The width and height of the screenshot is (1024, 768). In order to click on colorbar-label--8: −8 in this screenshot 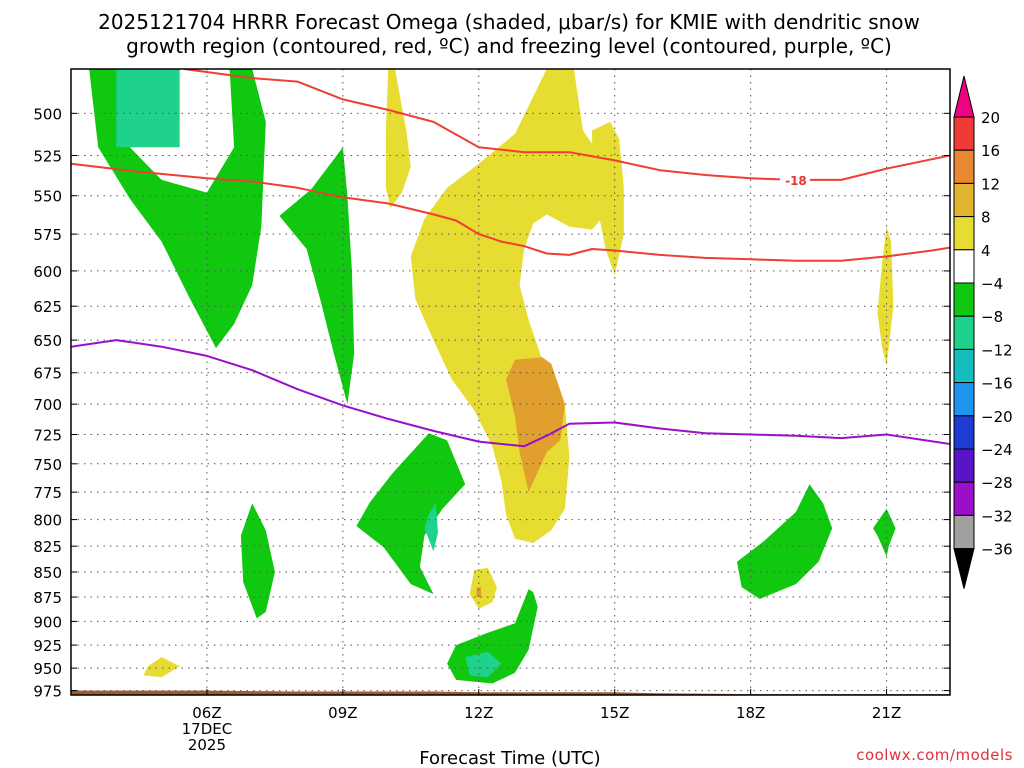, I will do `click(992, 317)`.